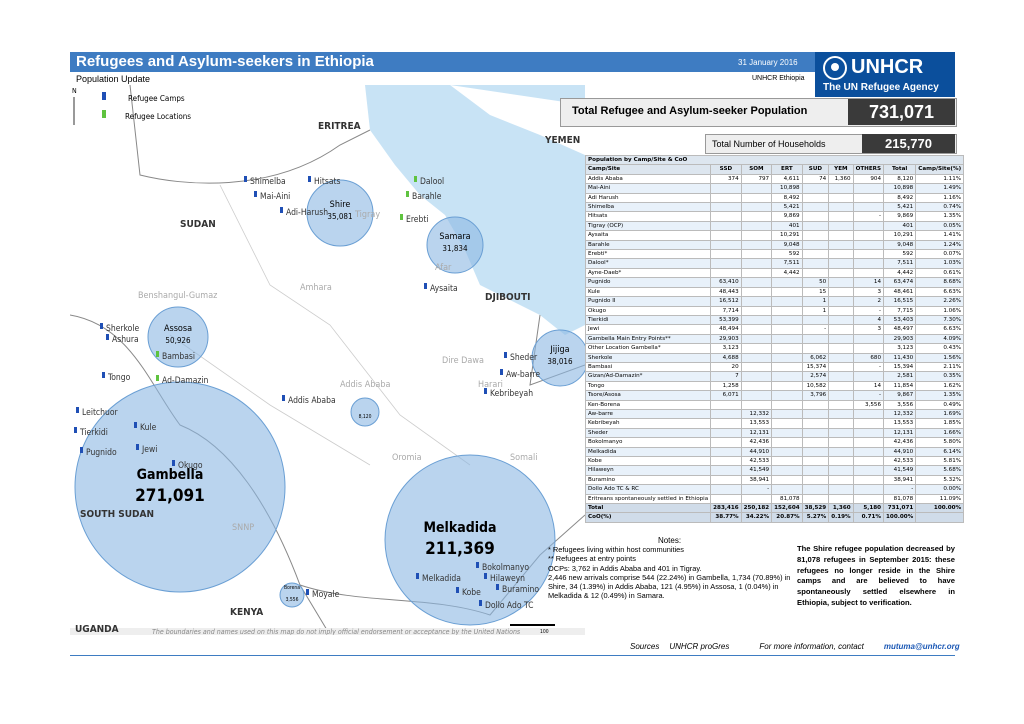 The width and height of the screenshot is (1024, 724). What do you see at coordinates (726, 517) in the screenshot?
I see `table-cell: 38.77%` at bounding box center [726, 517].